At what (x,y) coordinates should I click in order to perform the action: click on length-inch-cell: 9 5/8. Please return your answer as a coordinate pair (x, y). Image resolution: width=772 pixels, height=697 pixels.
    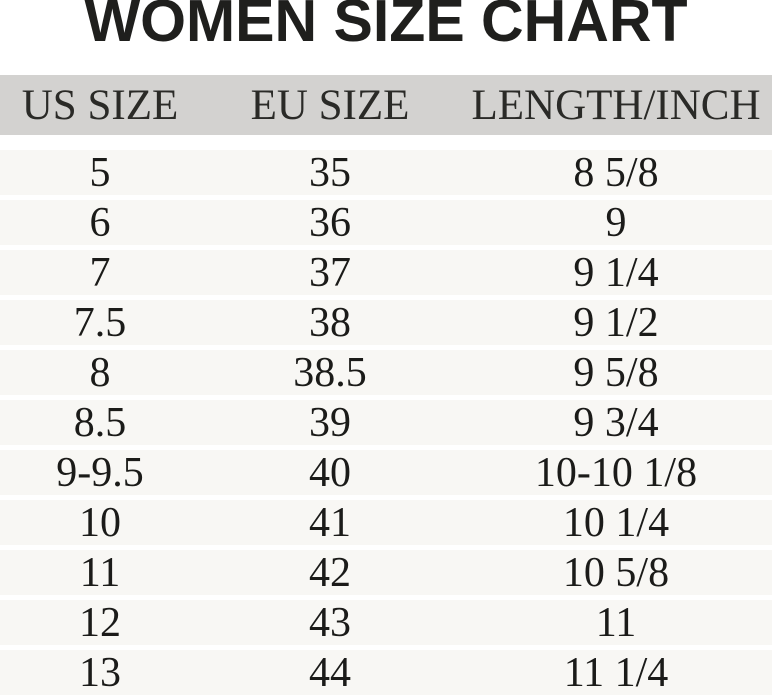
    Looking at the image, I should click on (616, 372).